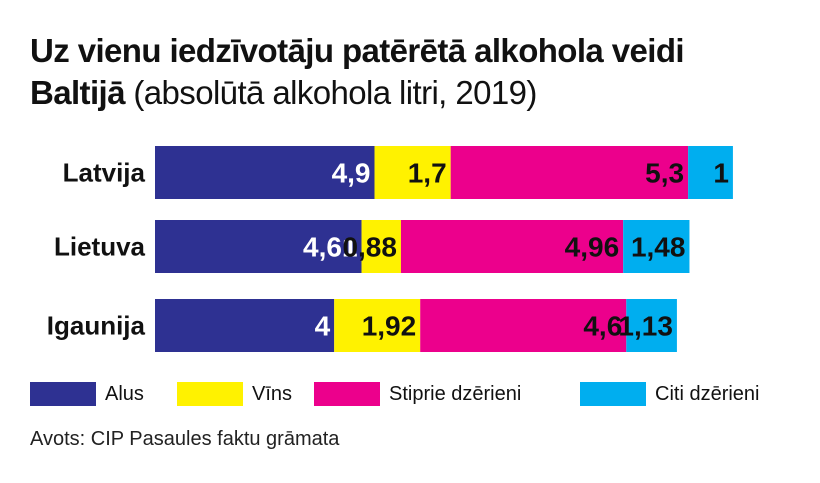  Describe the element at coordinates (427, 173) in the screenshot. I see `data-label: 1,7` at that location.